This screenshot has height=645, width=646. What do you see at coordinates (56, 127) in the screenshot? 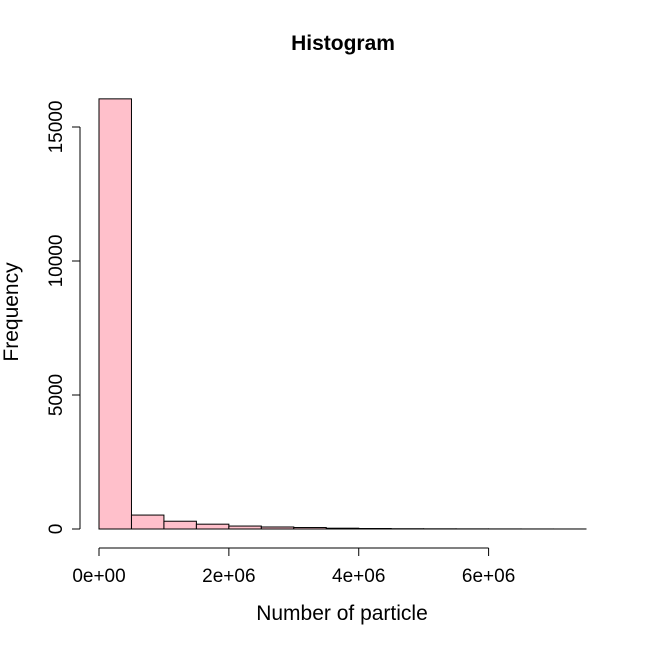
I see `y-tick-label-3: 15000` at bounding box center [56, 127].